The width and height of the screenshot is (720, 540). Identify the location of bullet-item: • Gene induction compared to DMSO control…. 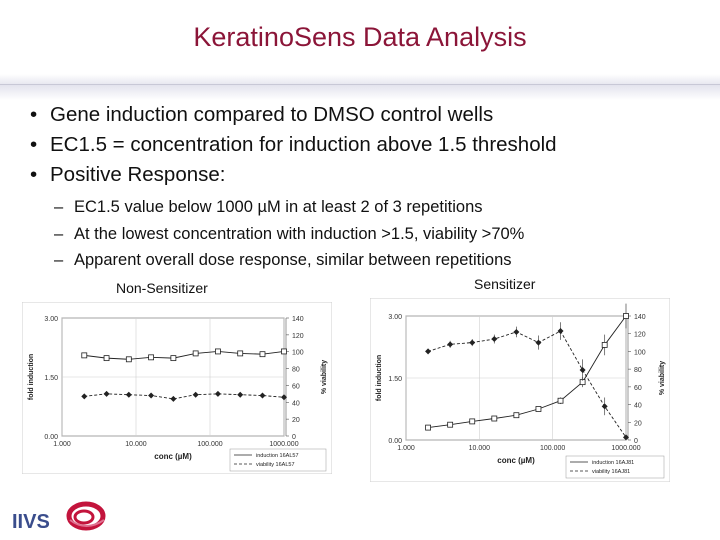
(293, 115).